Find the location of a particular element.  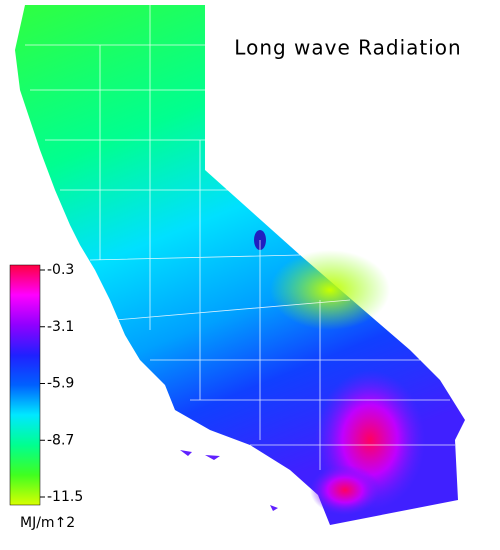

colorbar-tick-label: -3.1 is located at coordinates (60, 327).